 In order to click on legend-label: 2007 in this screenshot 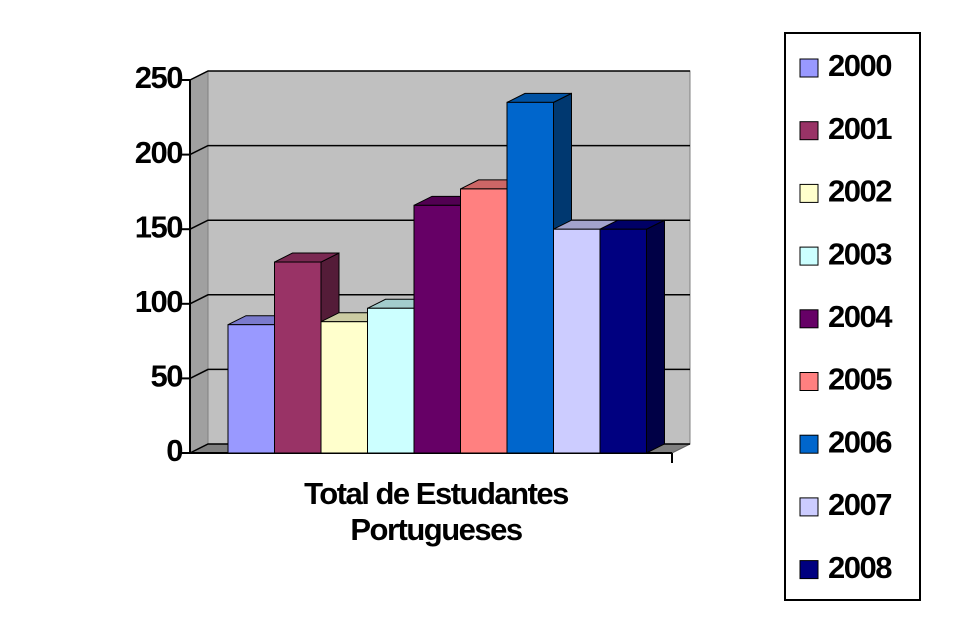, I will do `click(859, 504)`.